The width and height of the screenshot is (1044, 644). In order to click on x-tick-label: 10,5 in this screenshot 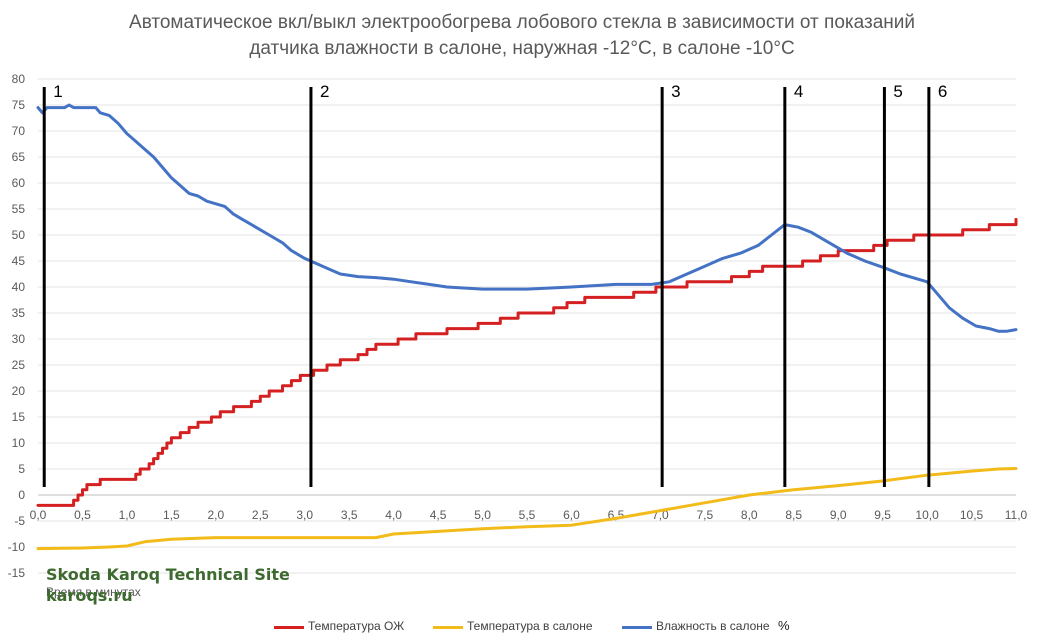, I will do `click(972, 515)`.